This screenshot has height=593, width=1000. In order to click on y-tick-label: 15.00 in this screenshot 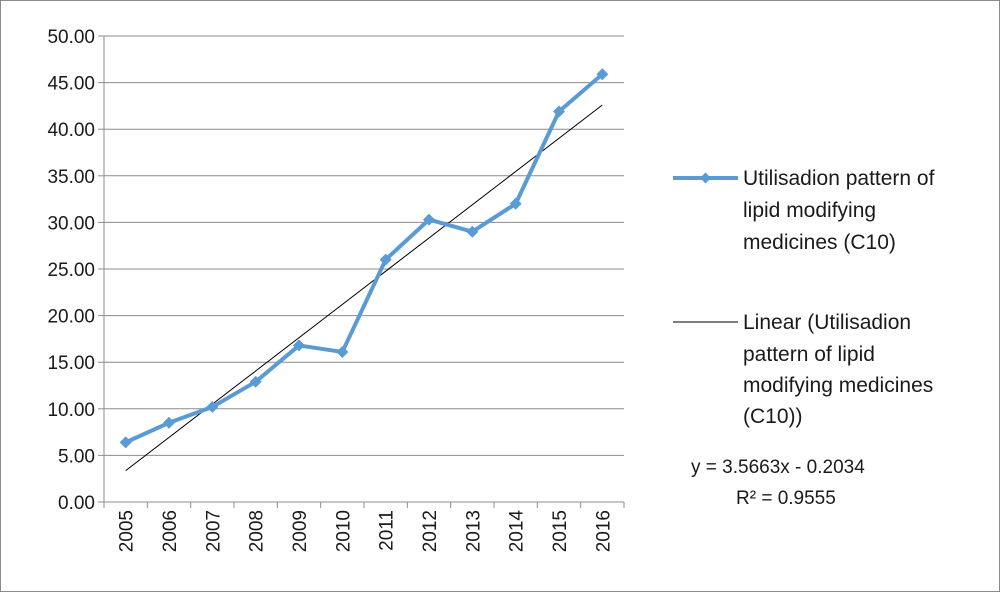, I will do `click(71, 363)`.